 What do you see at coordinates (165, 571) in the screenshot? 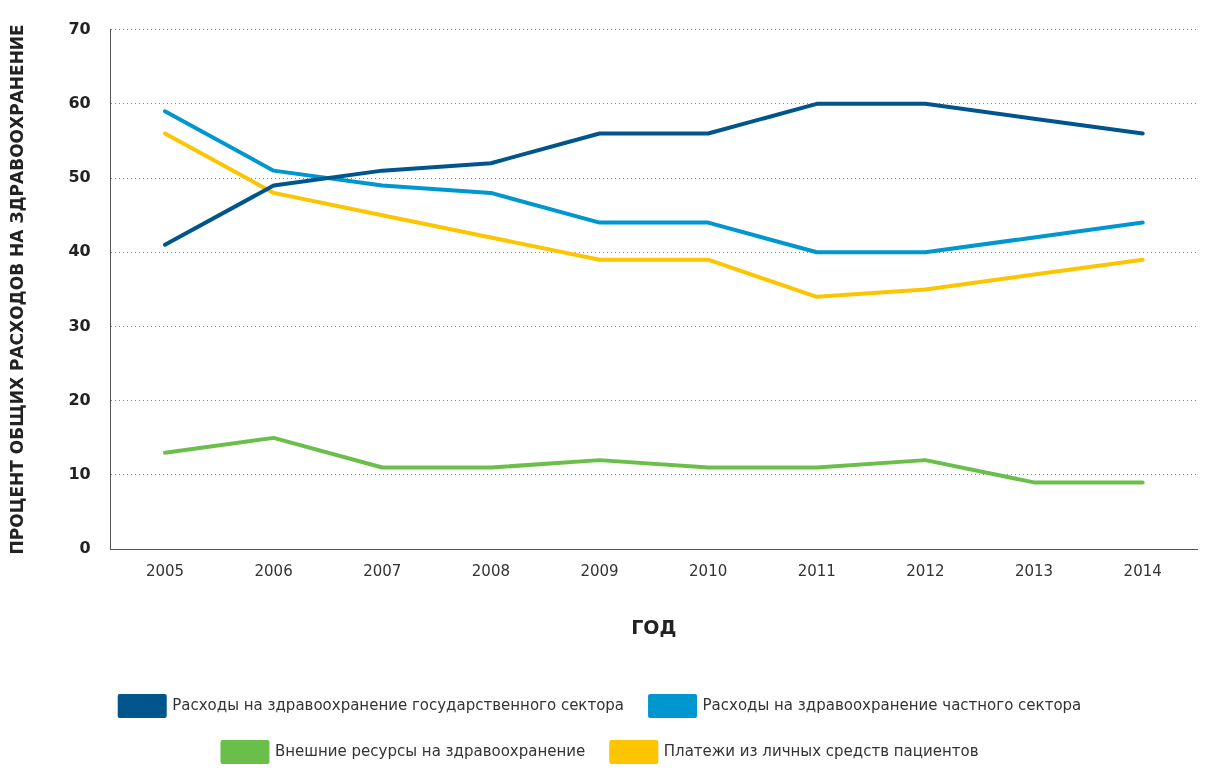
I see `x-tick-label: 2005` at bounding box center [165, 571].